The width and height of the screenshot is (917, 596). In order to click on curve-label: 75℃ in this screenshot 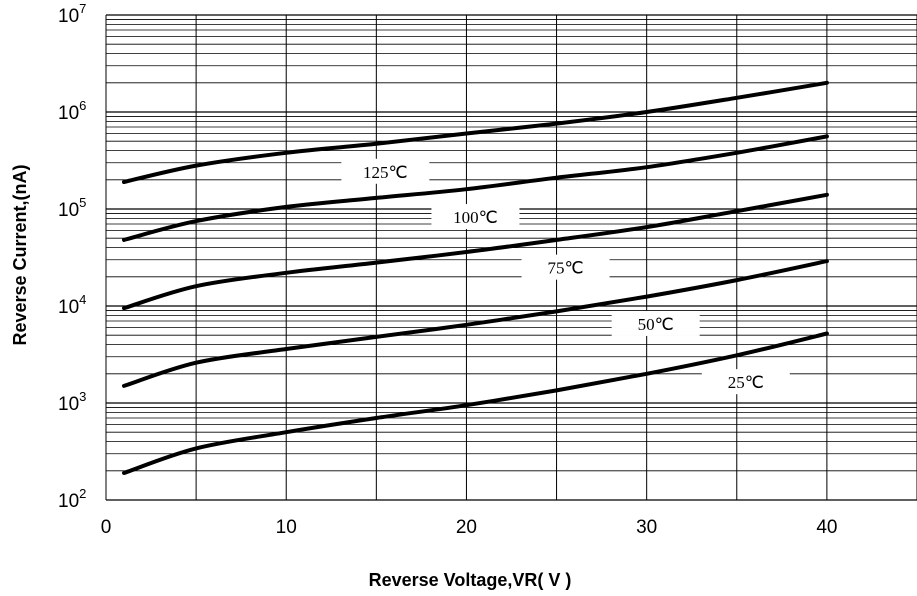, I will do `click(566, 268)`.